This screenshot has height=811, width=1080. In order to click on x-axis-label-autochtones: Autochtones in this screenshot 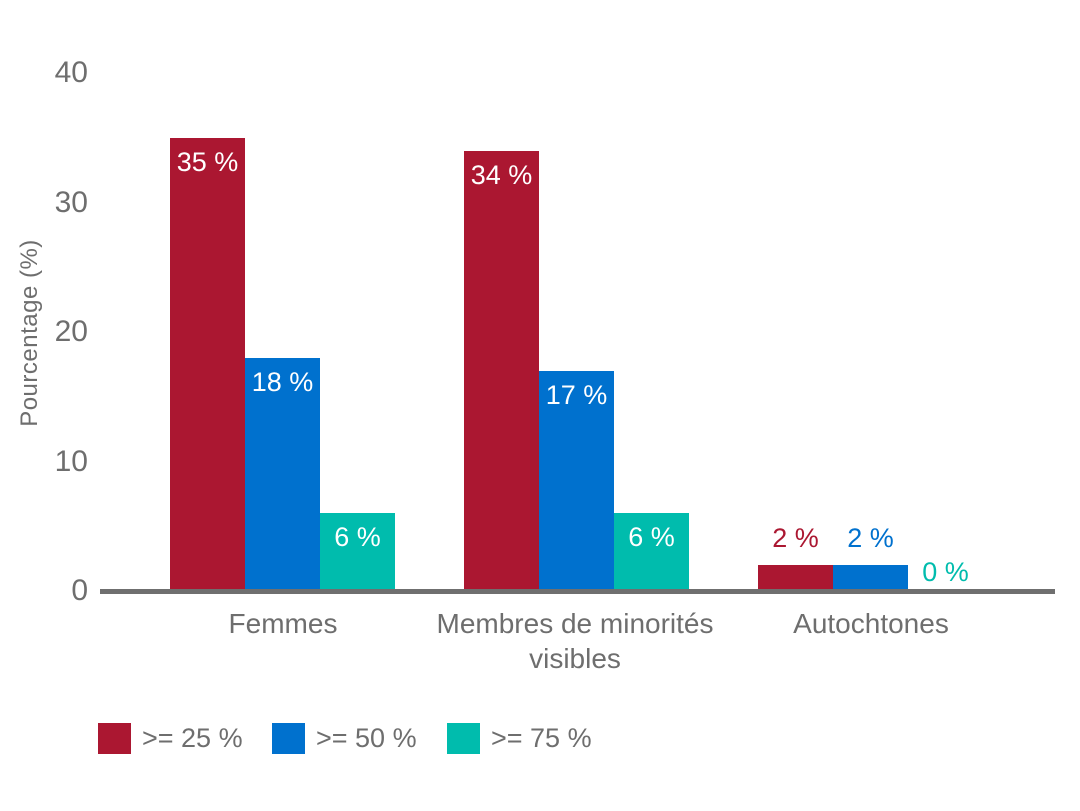, I will do `click(871, 623)`.